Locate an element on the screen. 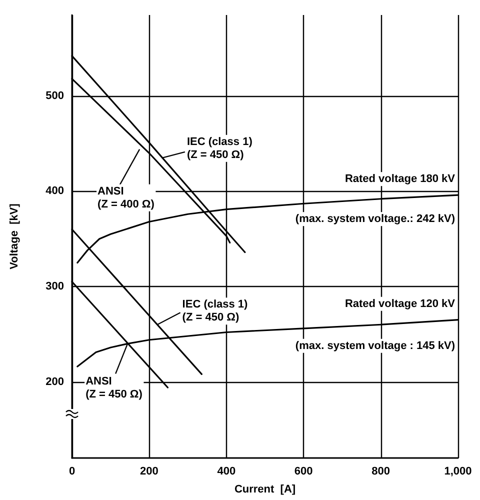 Image resolution: width=480 pixels, height=500 pixels. annotation: (max. system voltage : 145 kV) is located at coordinates (375, 346).